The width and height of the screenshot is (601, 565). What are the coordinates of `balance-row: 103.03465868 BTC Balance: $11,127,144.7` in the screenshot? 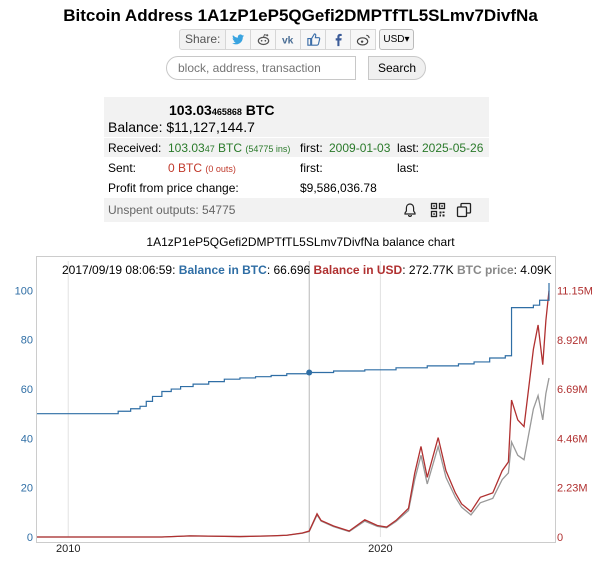 It's located at (296, 117).